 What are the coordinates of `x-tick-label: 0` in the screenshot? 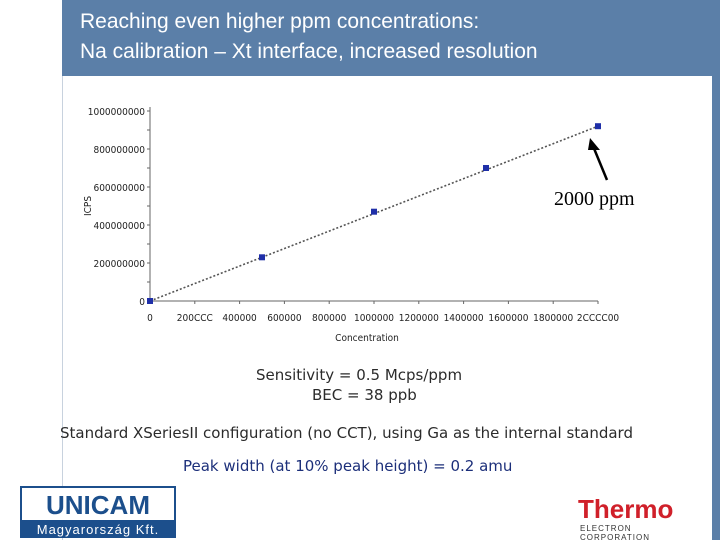 It's located at (150, 318).